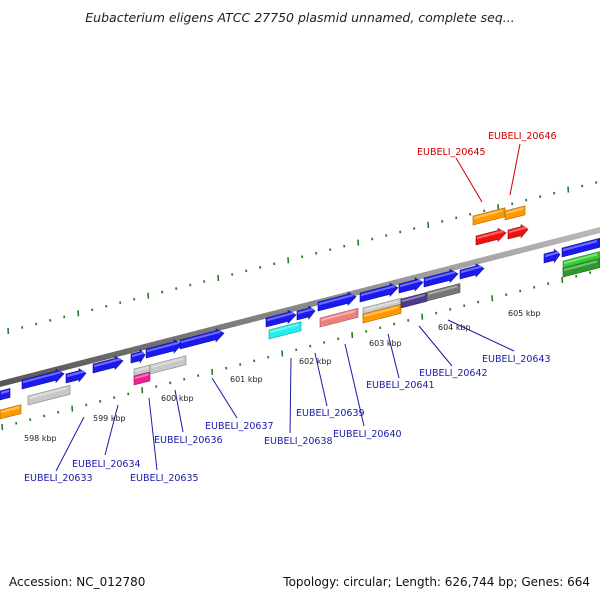  What do you see at coordinates (77, 582) in the screenshot?
I see `accession-text: Accession: NC_012780` at bounding box center [77, 582].